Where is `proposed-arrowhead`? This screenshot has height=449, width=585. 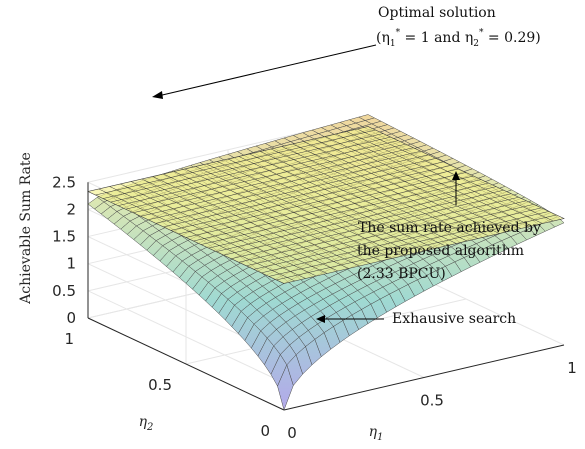
proposed-arrowhead is located at coordinates (456, 175).